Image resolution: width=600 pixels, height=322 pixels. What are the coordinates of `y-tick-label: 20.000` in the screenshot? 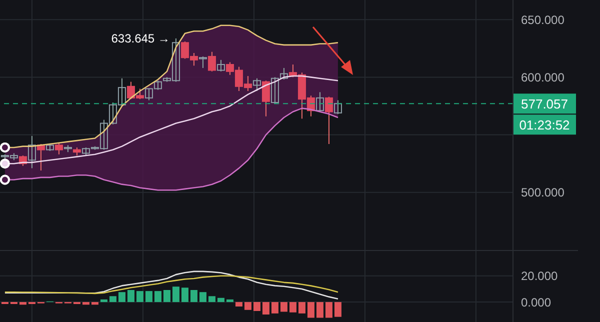 It's located at (539, 276).